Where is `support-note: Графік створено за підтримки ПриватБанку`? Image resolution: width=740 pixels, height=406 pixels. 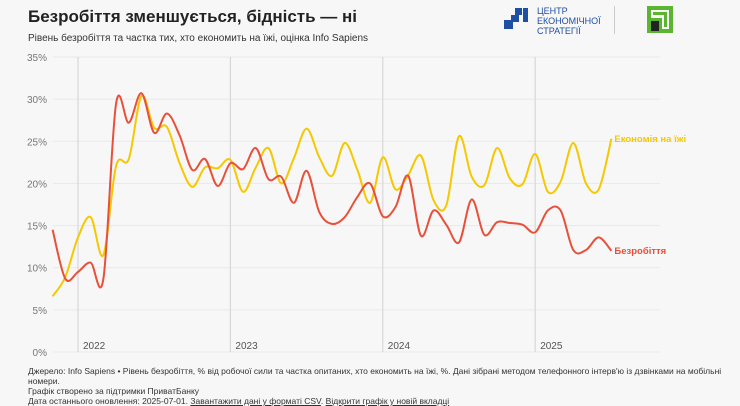
support-note: Графік створено за підтримки ПриватБанку is located at coordinates (114, 391).